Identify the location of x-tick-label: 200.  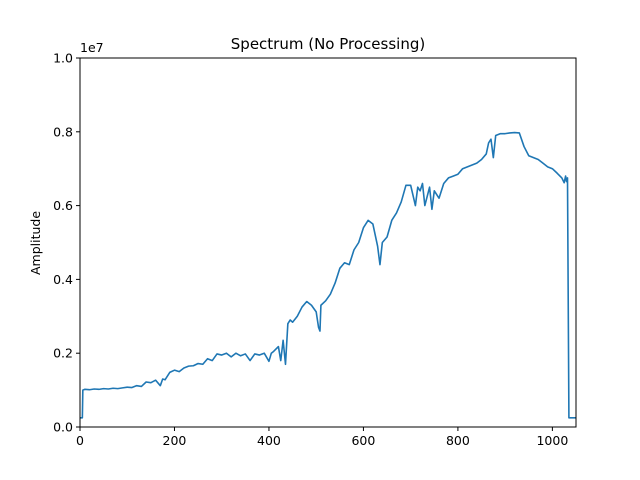
(175, 440).